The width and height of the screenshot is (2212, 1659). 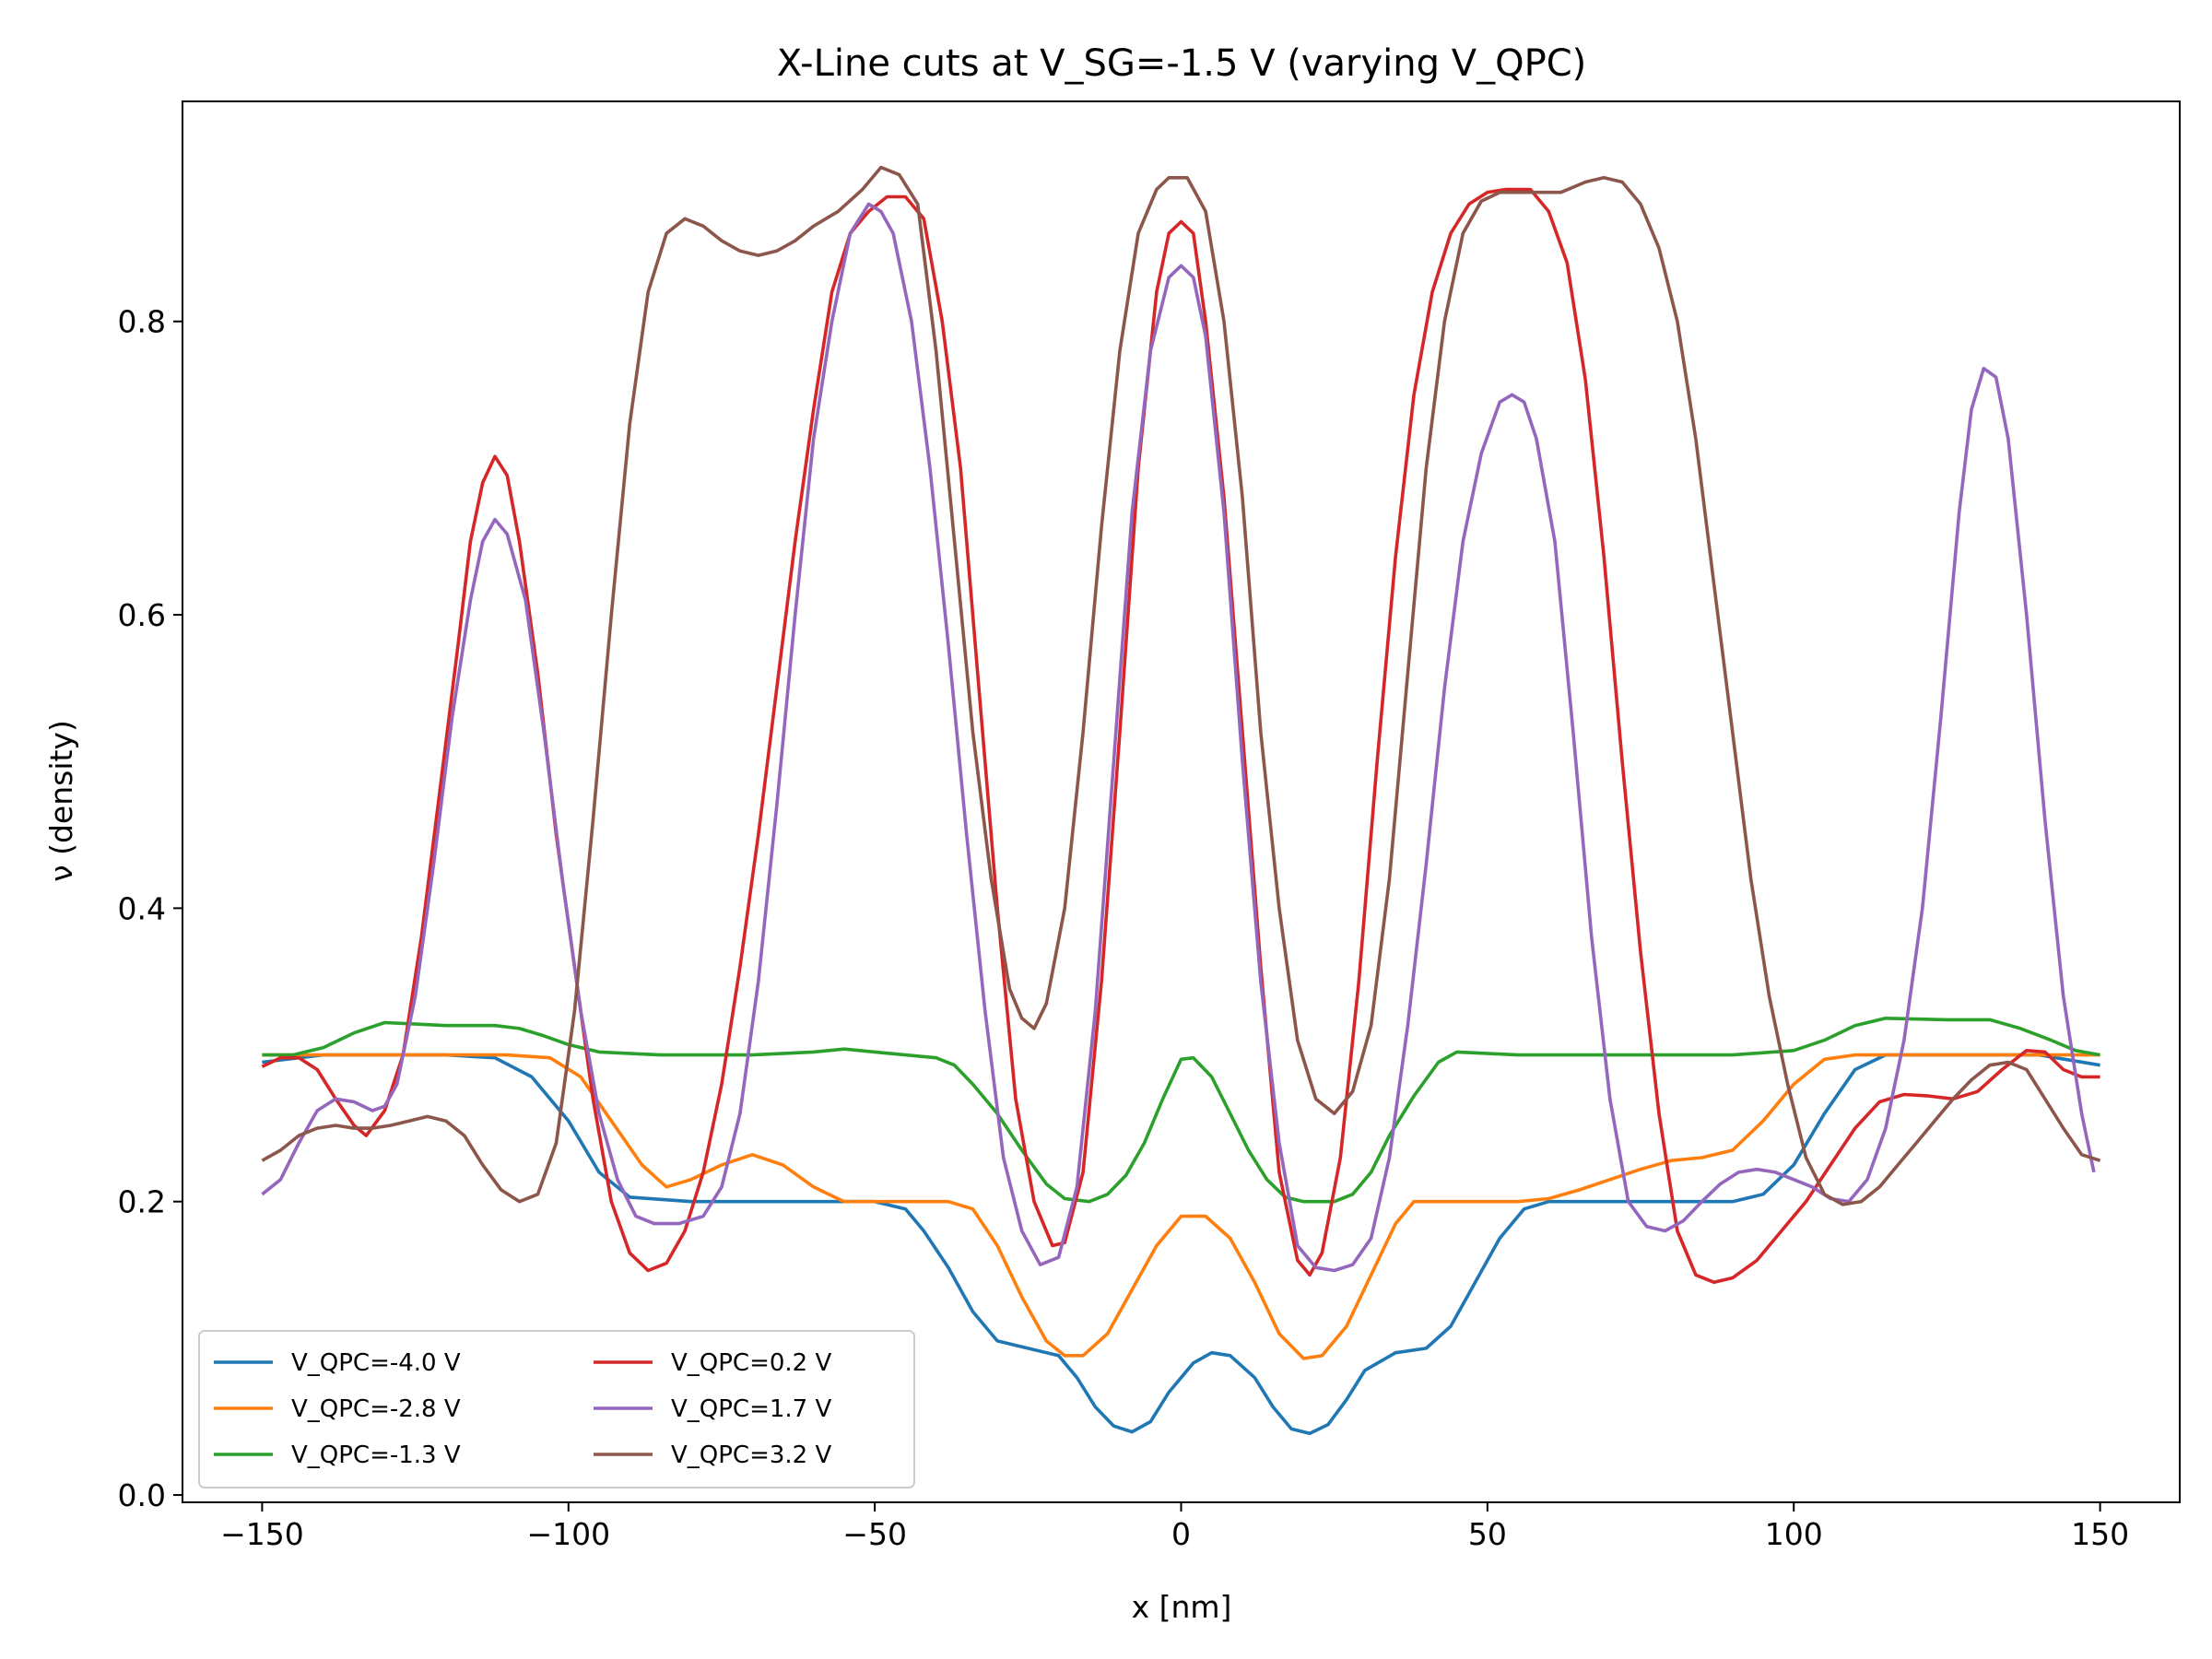 I want to click on y-axis-label: ν (density), so click(x=61, y=801).